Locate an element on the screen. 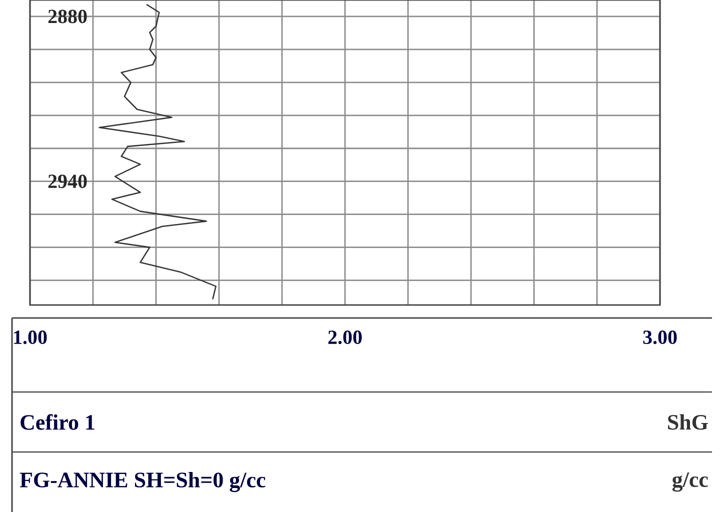 The image size is (721, 512). x-tick-label: 2.00 is located at coordinates (345, 337).